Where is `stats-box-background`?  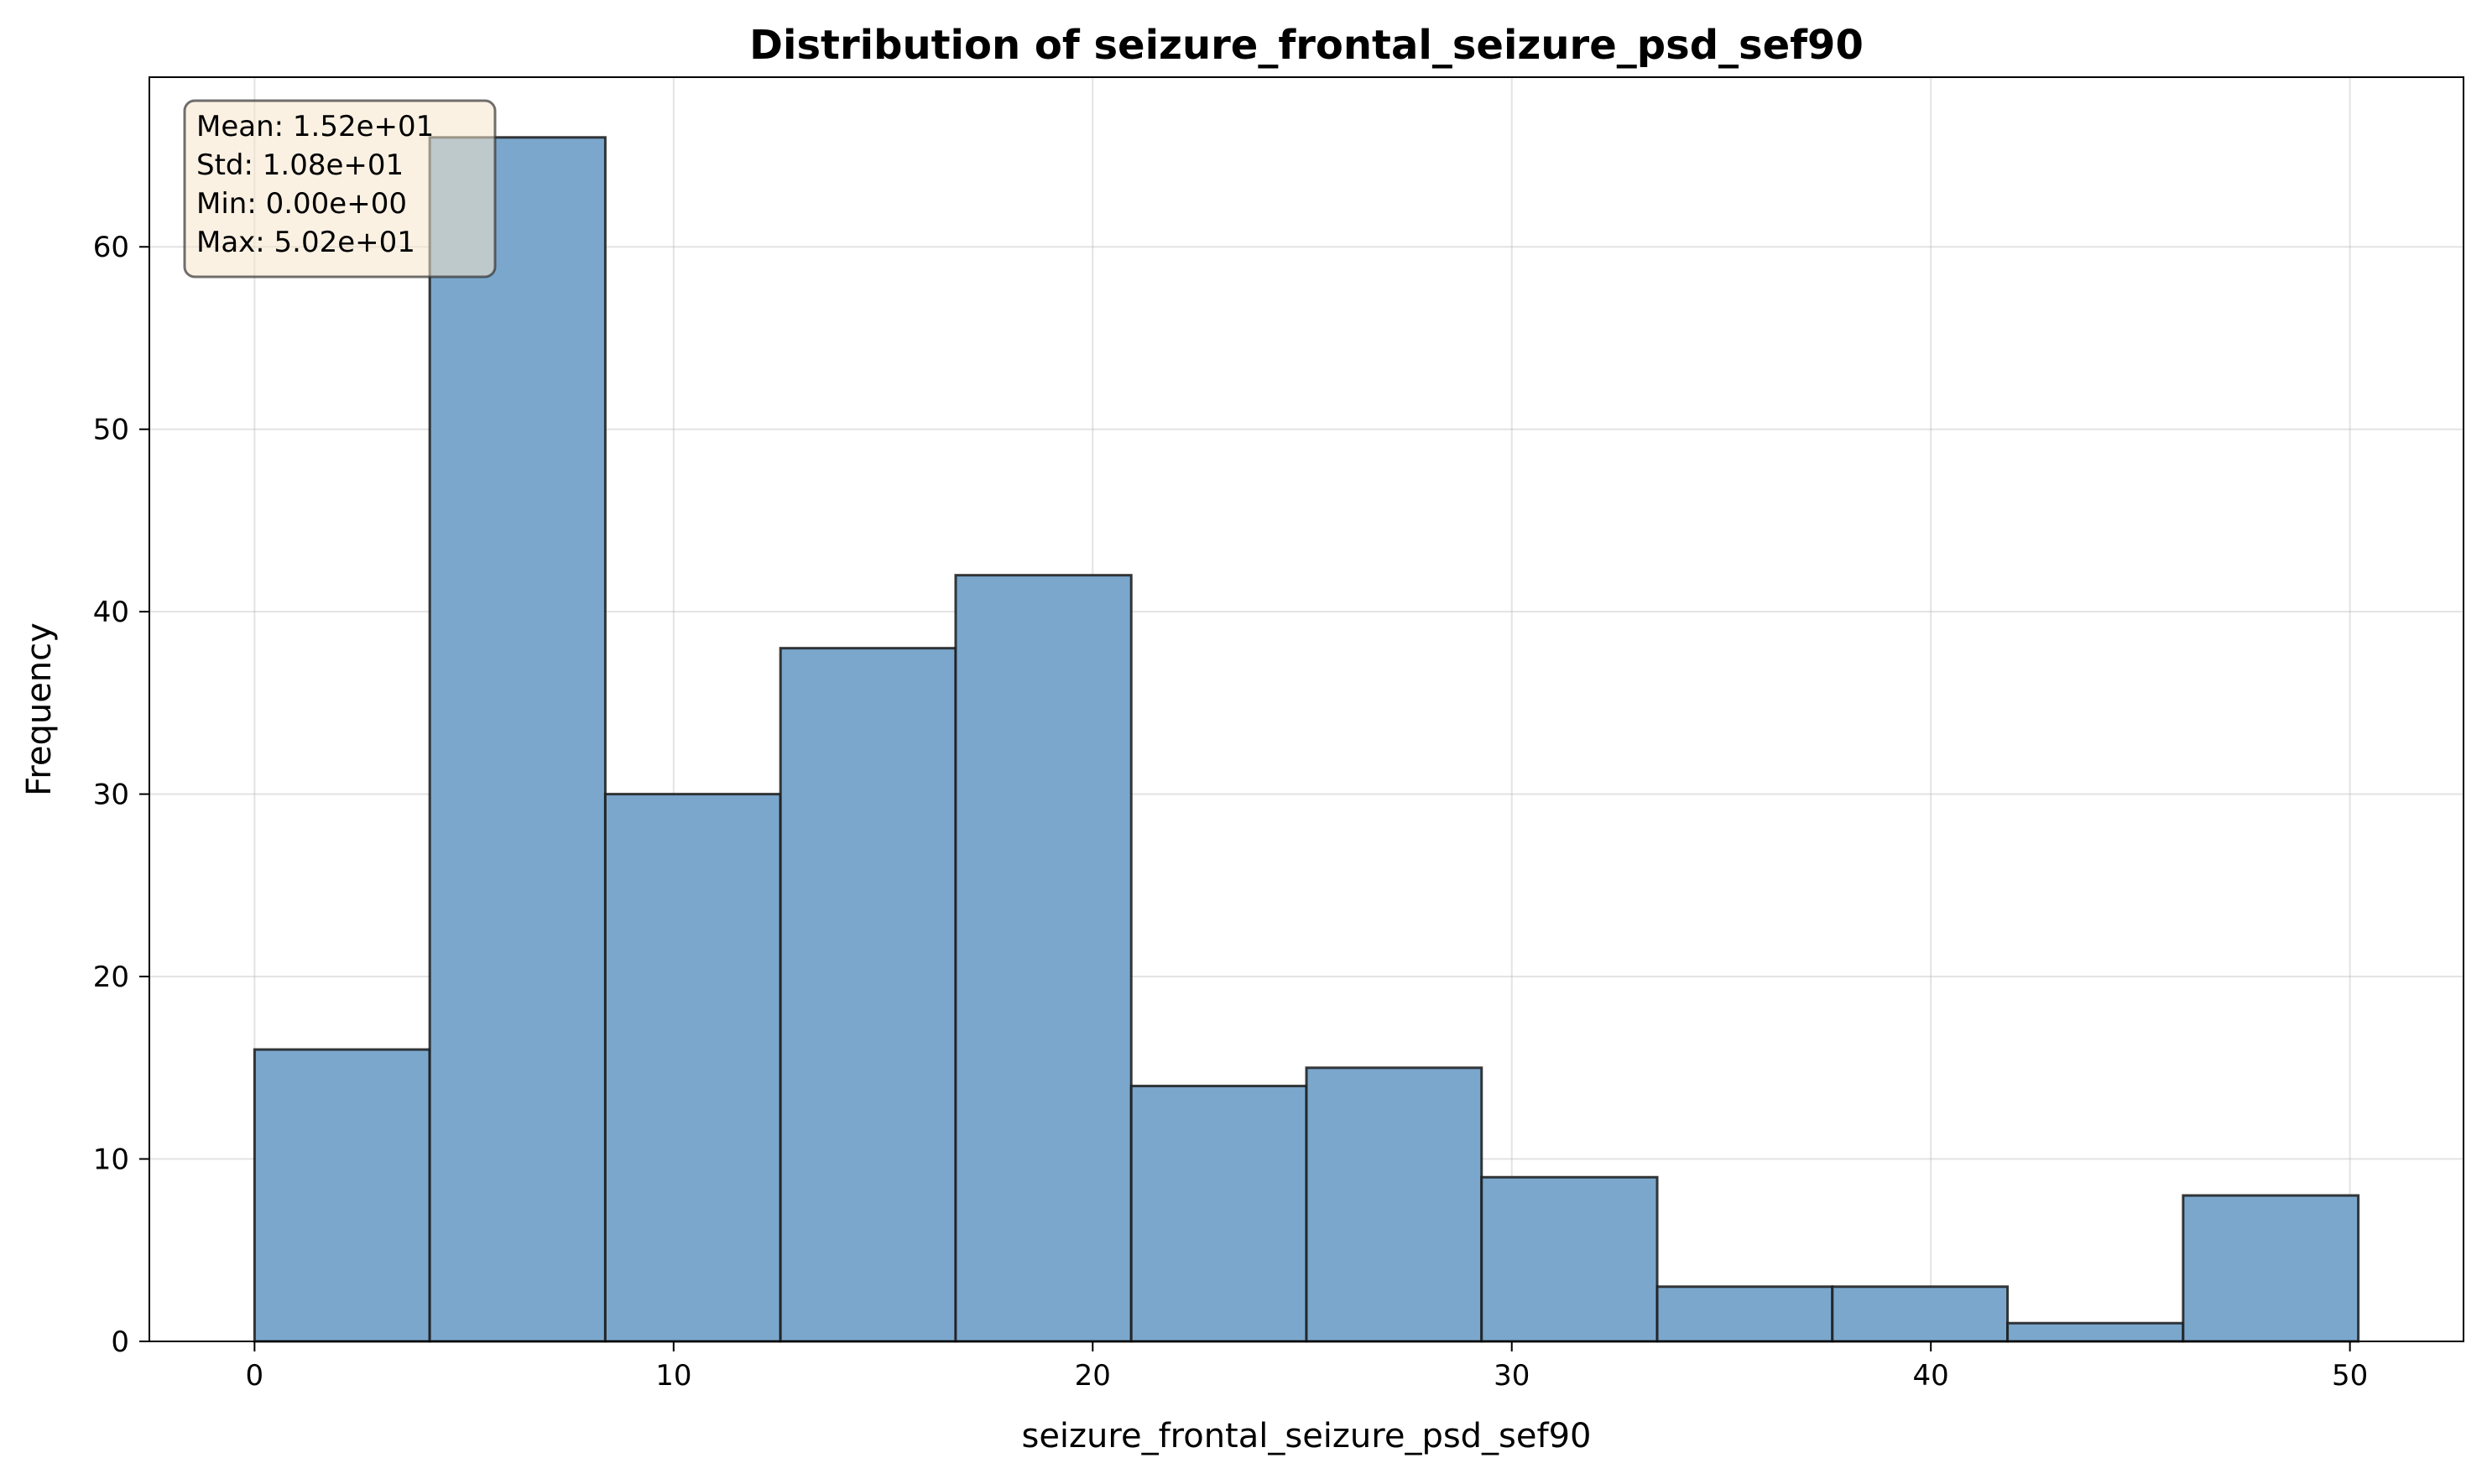 stats-box-background is located at coordinates (340, 189).